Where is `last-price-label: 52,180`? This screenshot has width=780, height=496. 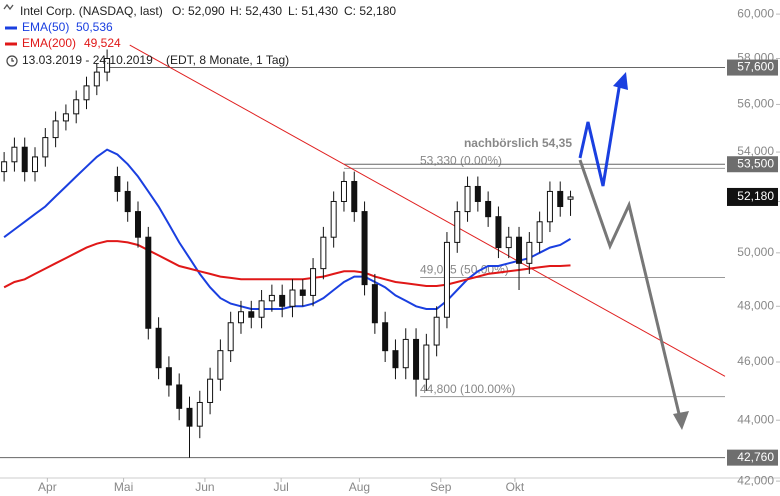 last-price-label: 52,180 is located at coordinates (755, 196).